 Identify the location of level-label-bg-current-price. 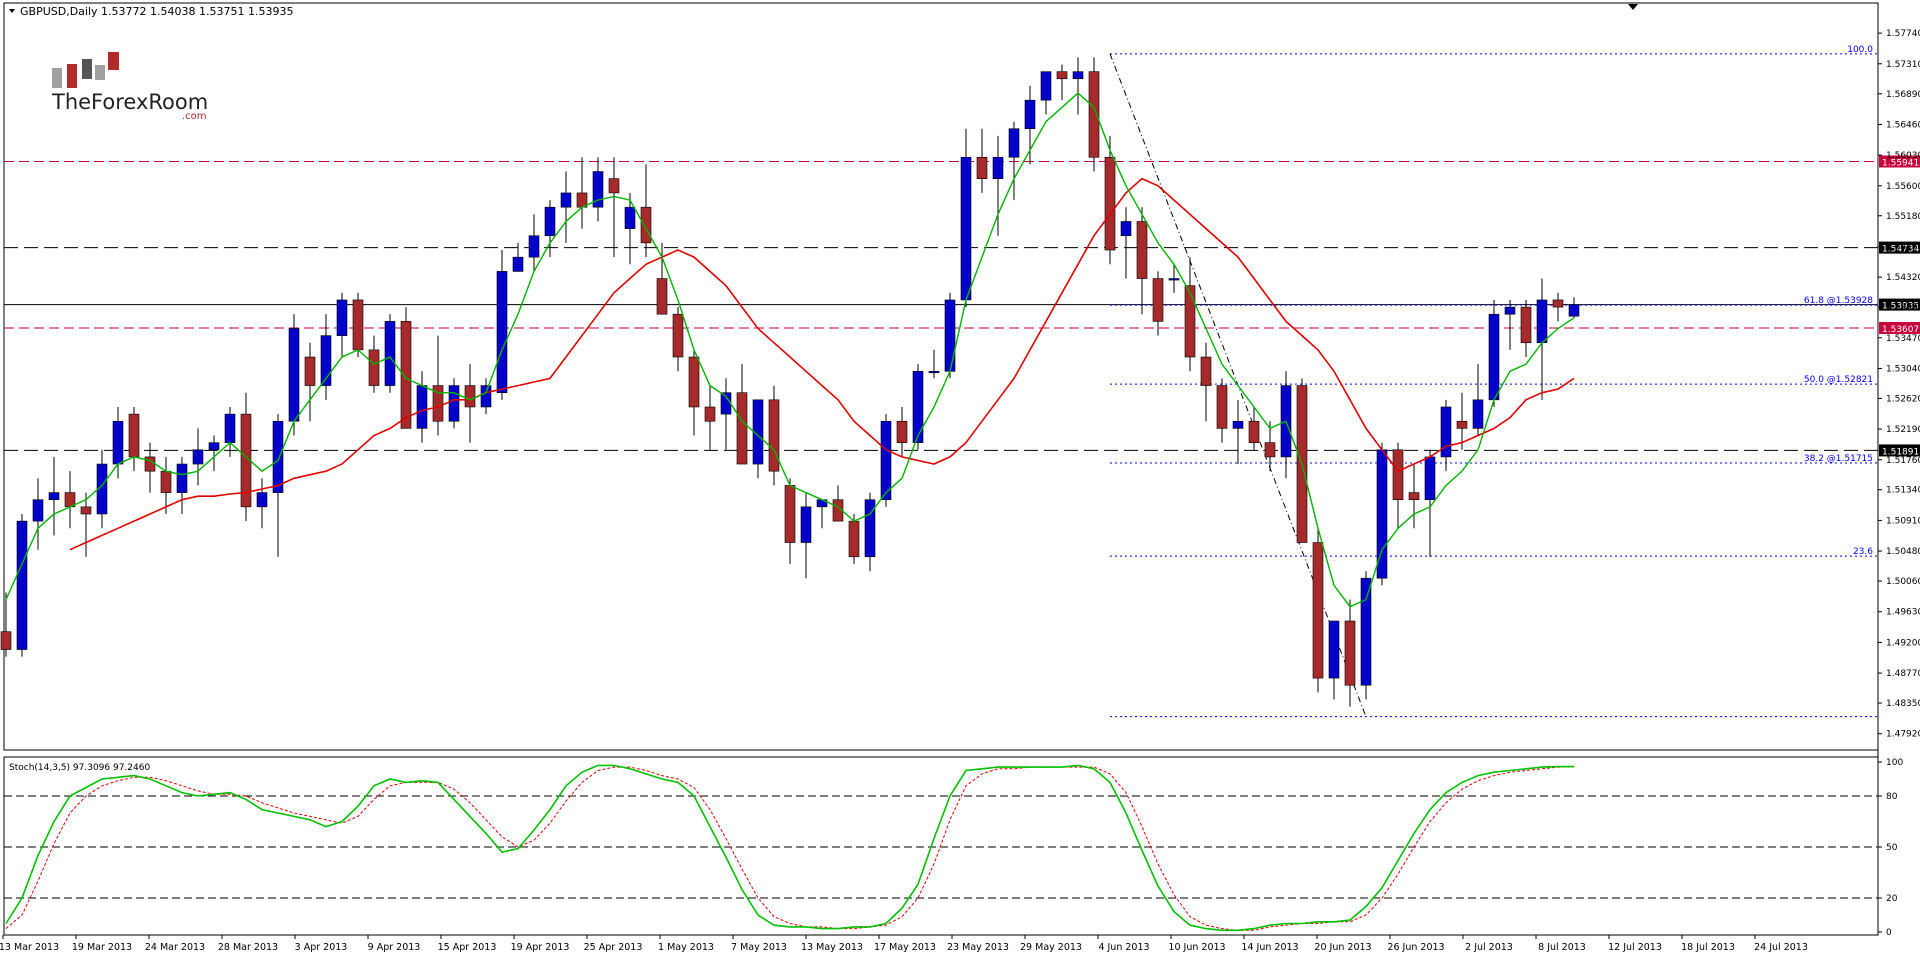
(1899, 304).